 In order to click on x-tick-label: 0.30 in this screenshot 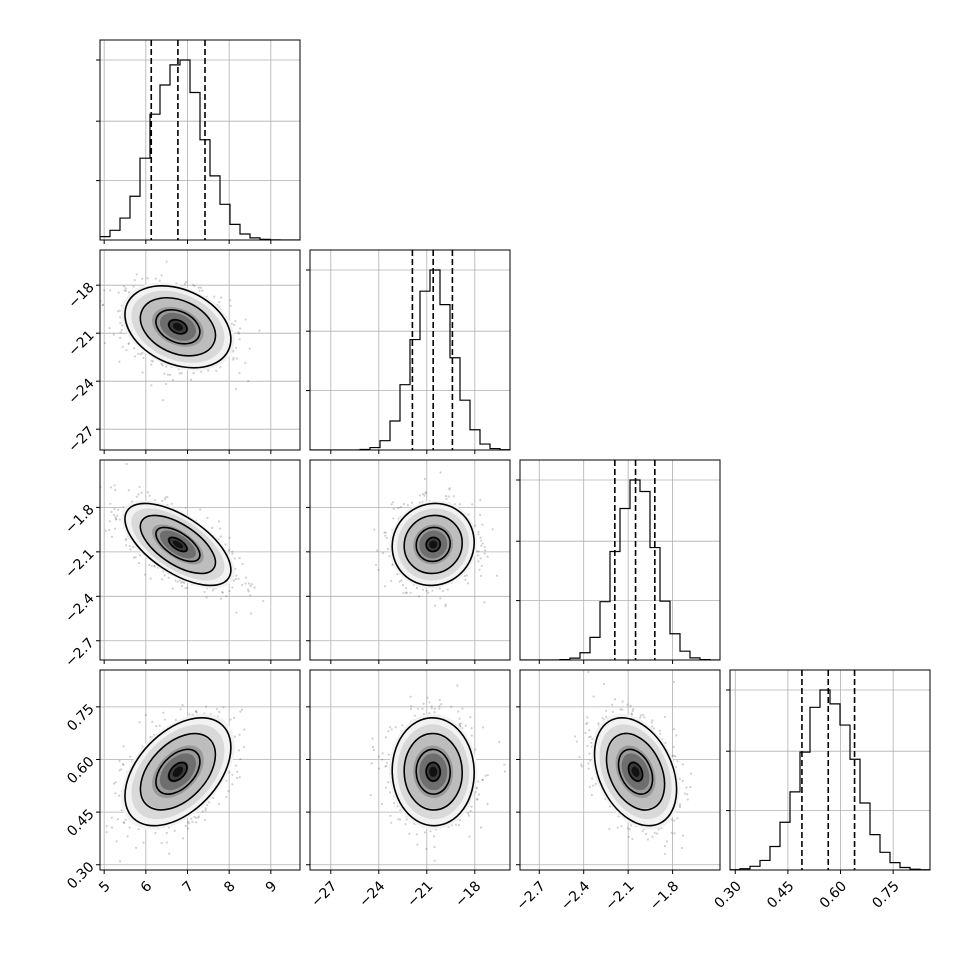, I will do `click(728, 894)`.